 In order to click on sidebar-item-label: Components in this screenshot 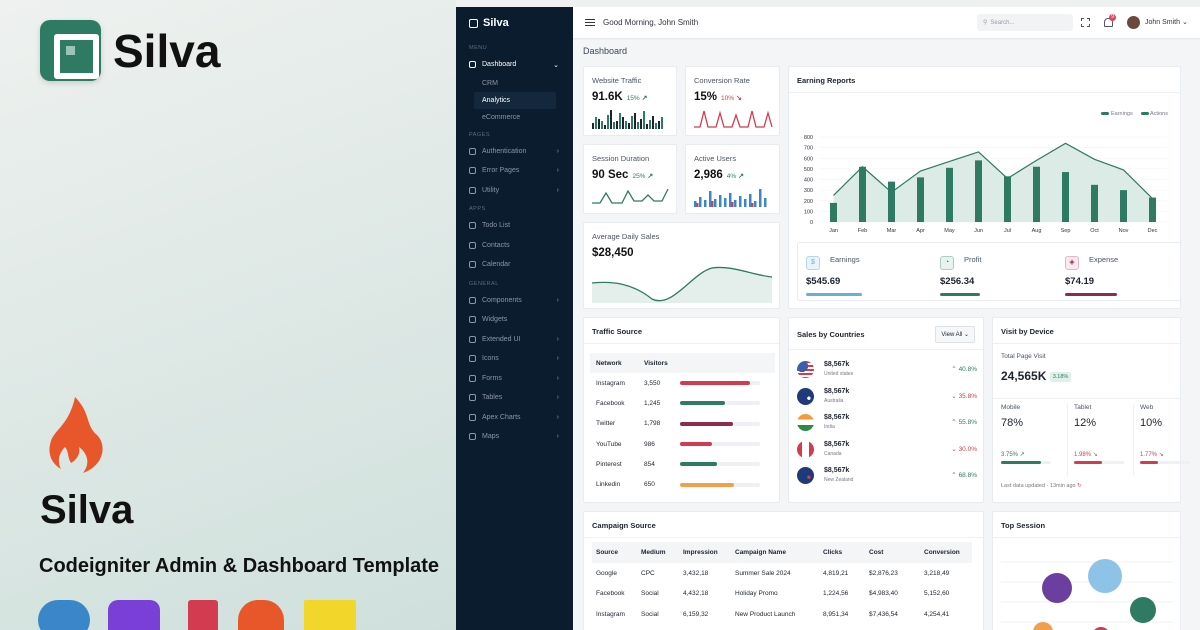, I will do `click(502, 300)`.